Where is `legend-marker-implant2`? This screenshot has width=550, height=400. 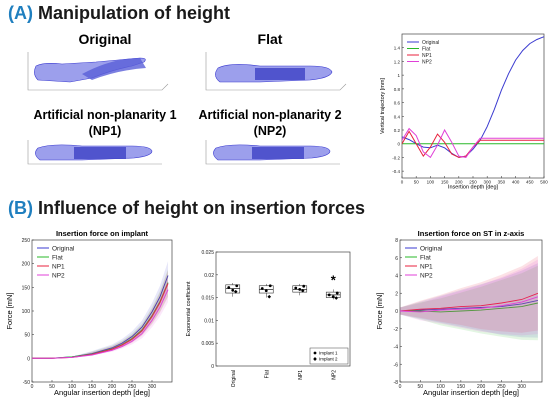
legend-marker-implant2 is located at coordinates (315, 359).